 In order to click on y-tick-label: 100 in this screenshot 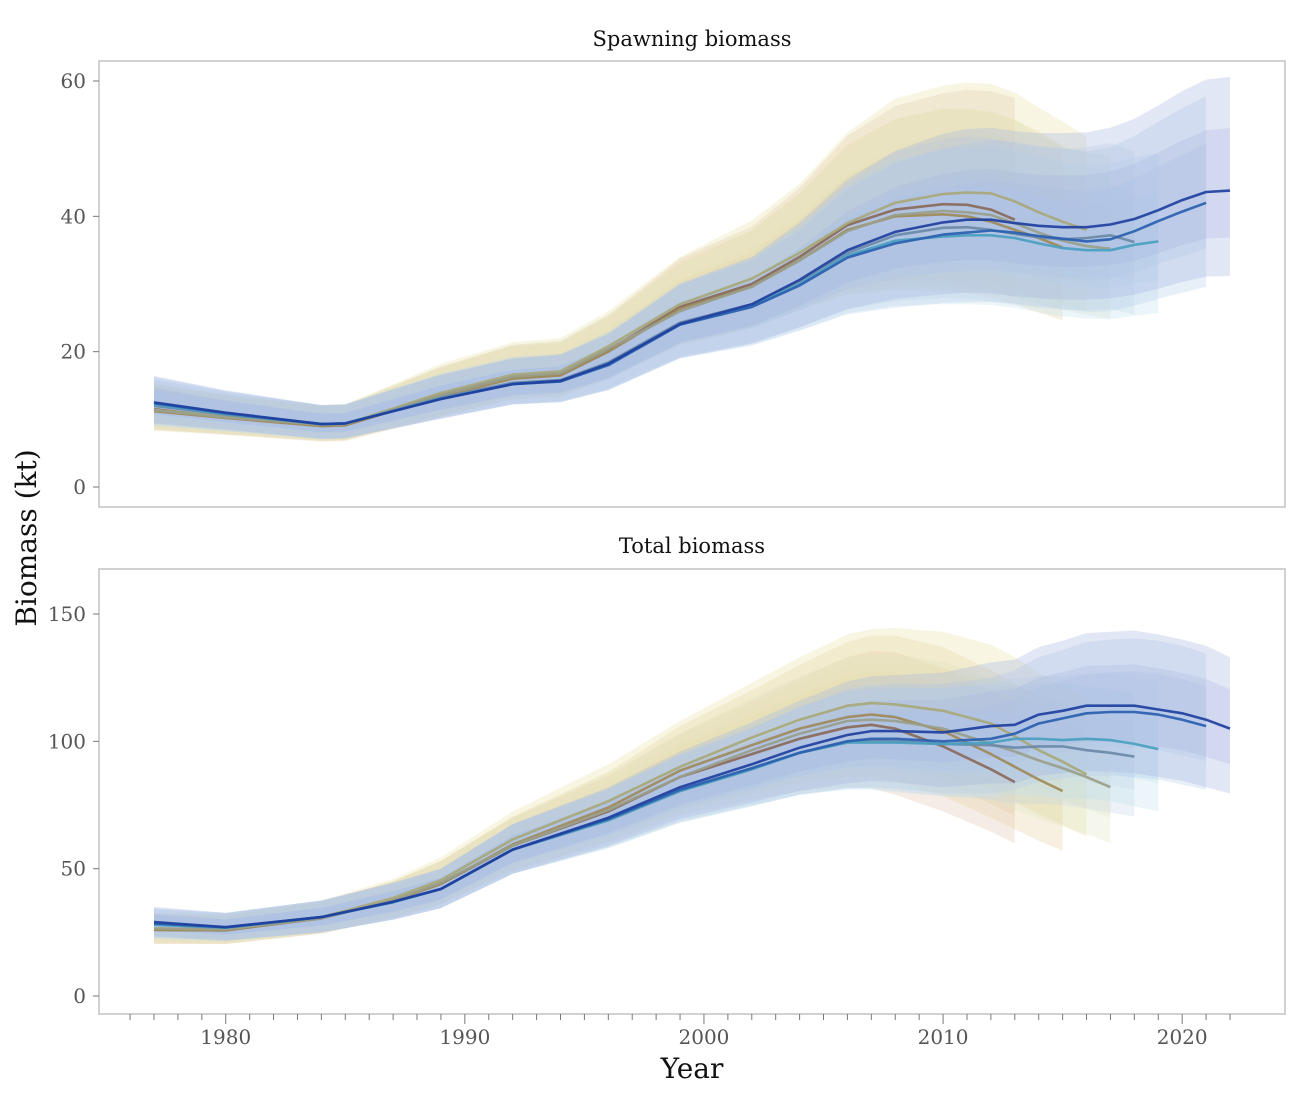, I will do `click(67, 741)`.